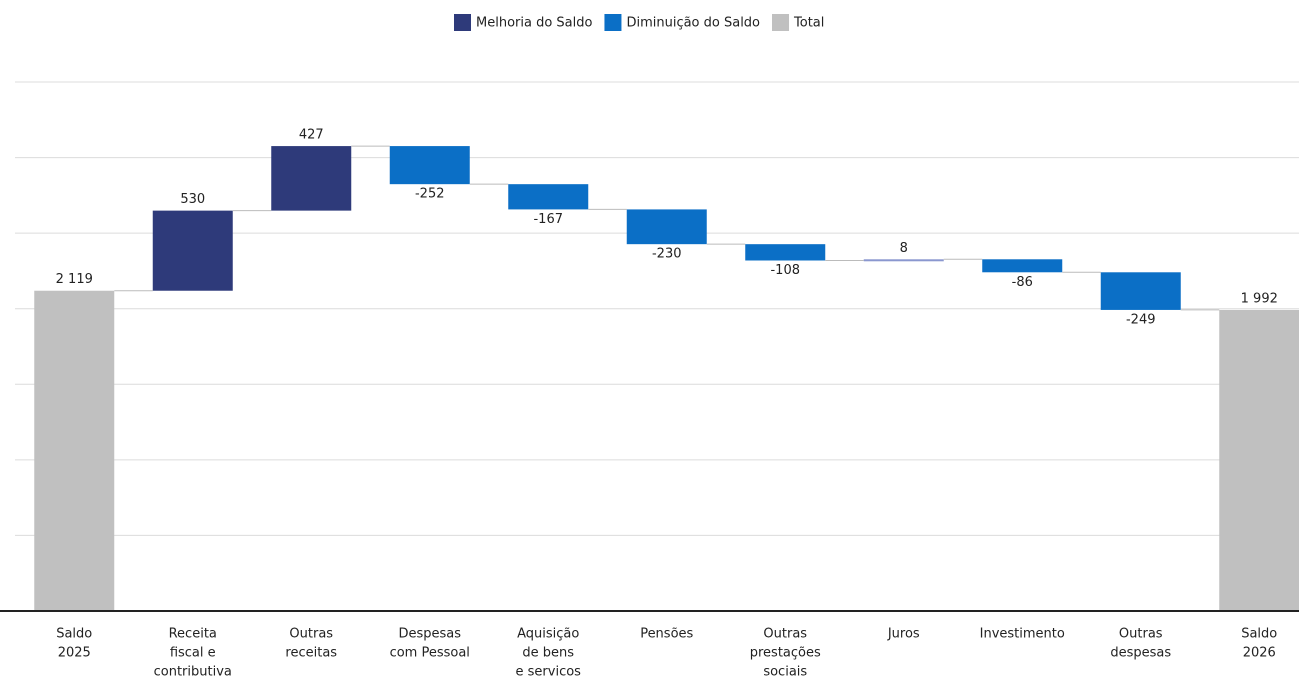 The width and height of the screenshot is (1299, 686). Describe the element at coordinates (534, 23) in the screenshot. I see `legend-label: Melhoria do Saldo` at that location.